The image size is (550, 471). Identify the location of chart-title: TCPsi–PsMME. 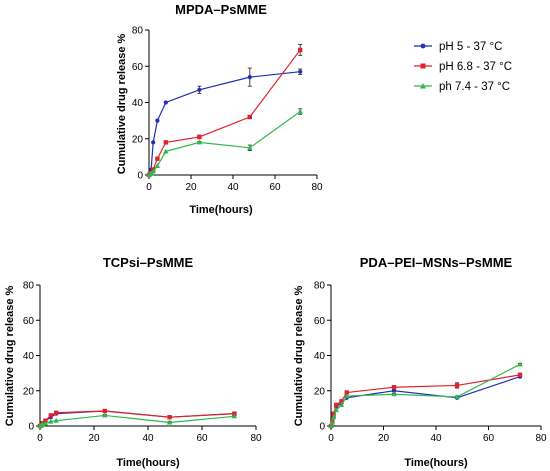
(148, 262).